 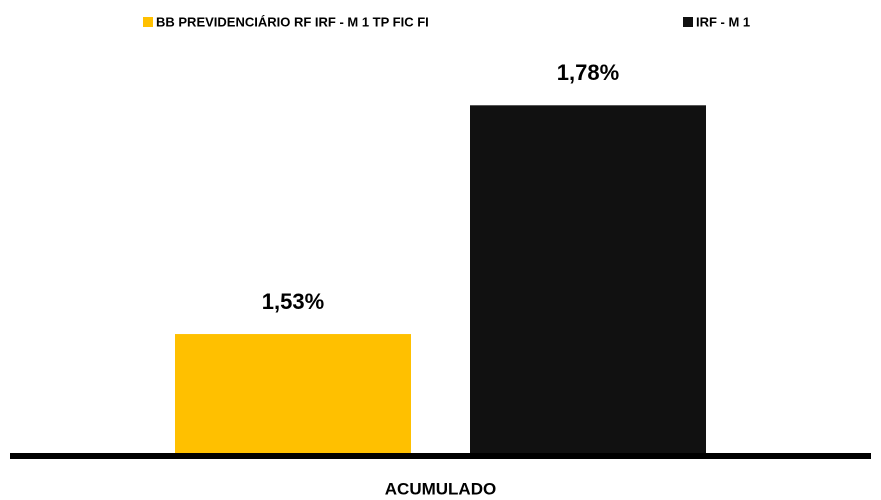 What do you see at coordinates (588, 72) in the screenshot?
I see `data-label: 1,78%` at bounding box center [588, 72].